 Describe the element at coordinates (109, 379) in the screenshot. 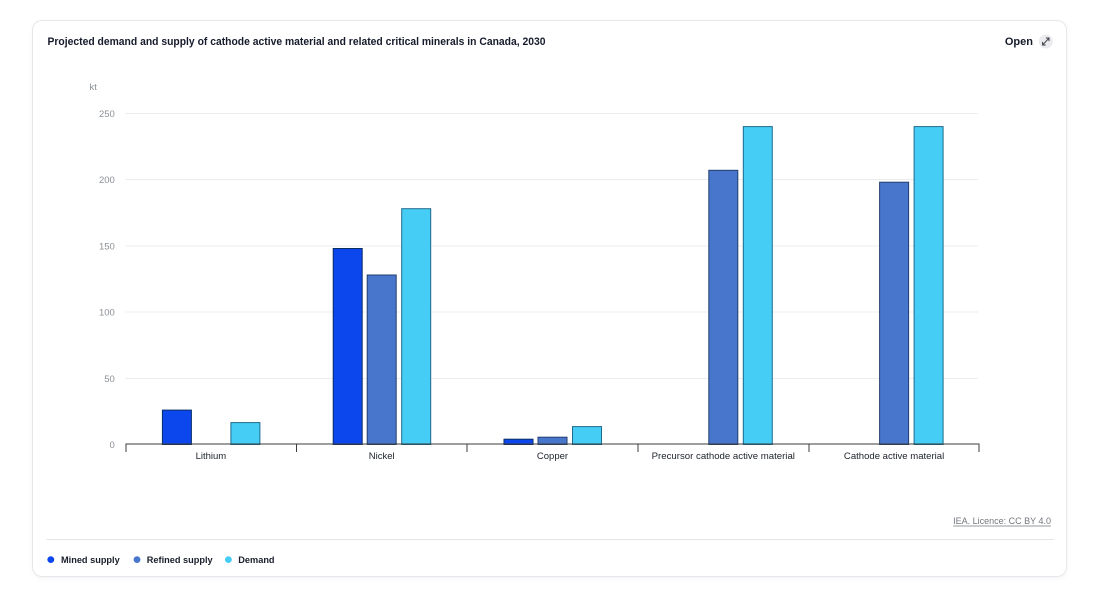

I see `svg-text: 50` at that location.